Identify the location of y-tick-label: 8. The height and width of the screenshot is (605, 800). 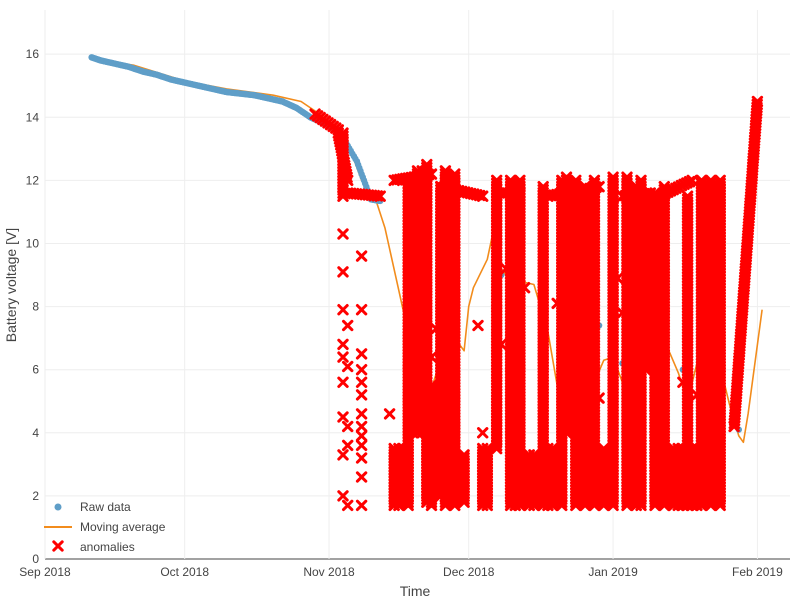
(35, 307).